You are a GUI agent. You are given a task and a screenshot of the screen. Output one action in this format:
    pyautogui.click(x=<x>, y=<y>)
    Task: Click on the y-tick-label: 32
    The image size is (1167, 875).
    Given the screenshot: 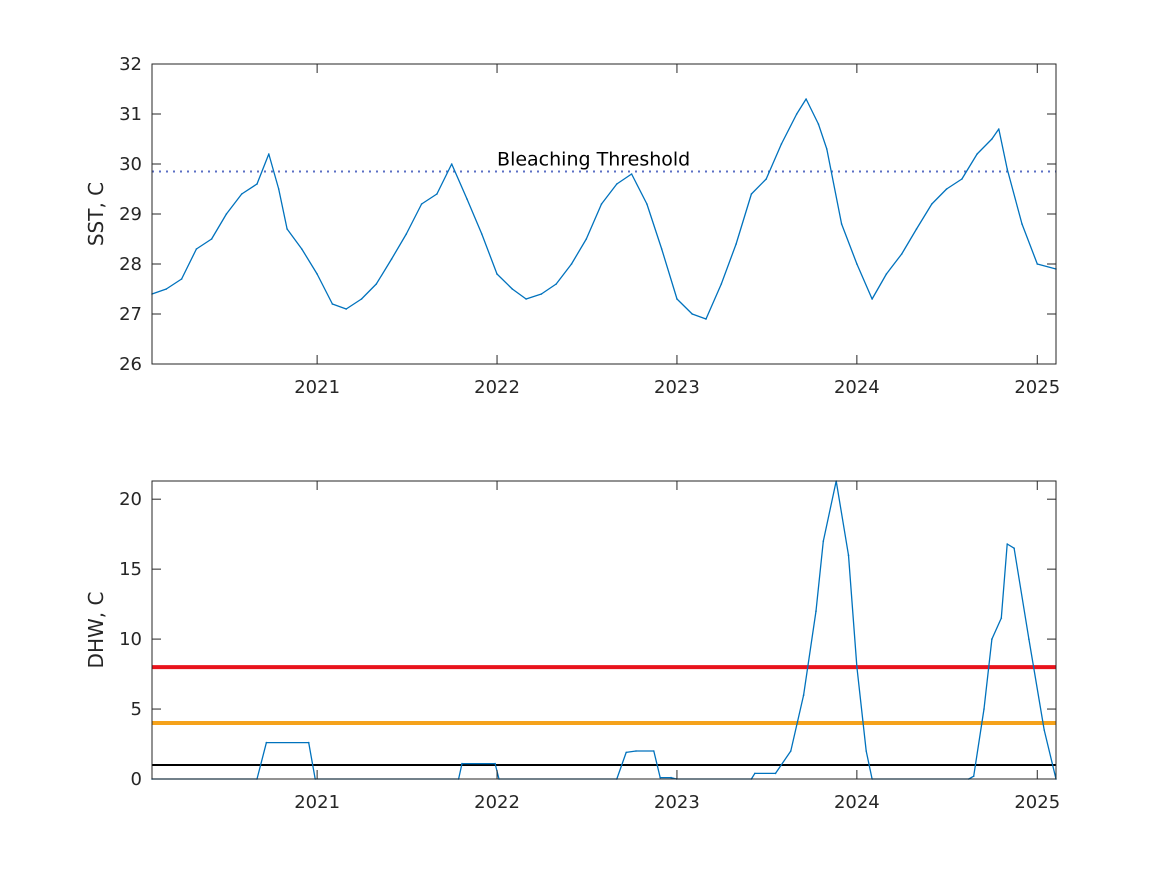 What is the action you would take?
    pyautogui.click(x=130, y=64)
    